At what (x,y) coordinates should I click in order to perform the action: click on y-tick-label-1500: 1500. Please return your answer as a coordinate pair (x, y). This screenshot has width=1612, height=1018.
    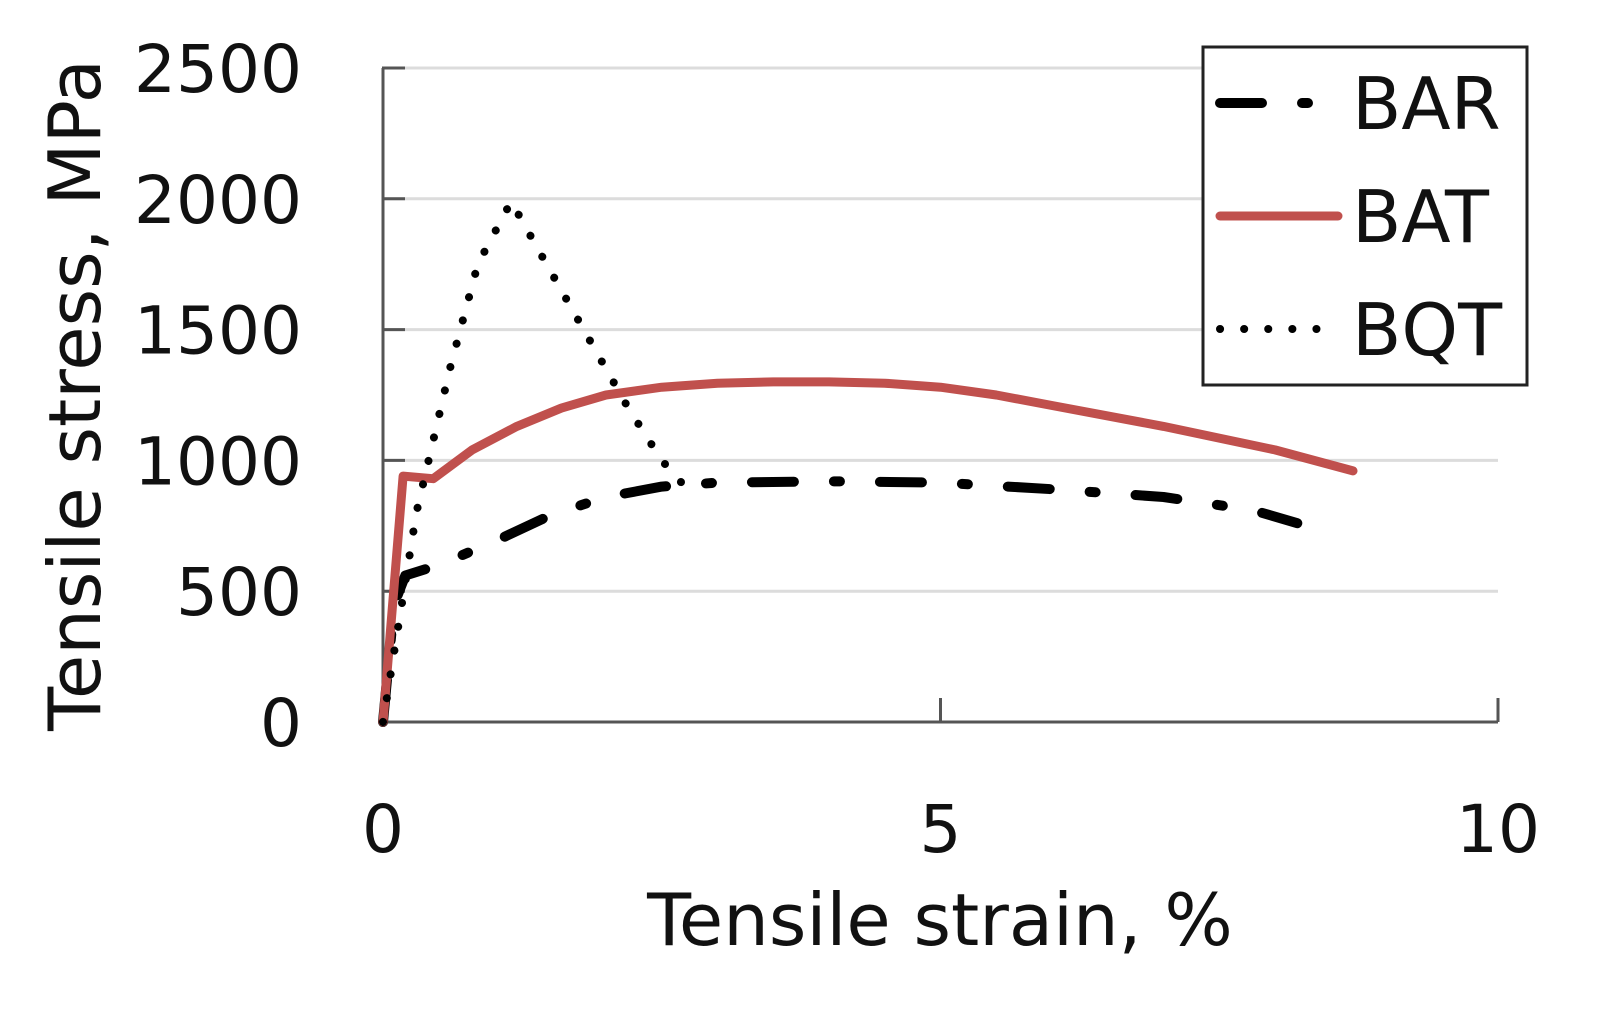
    Looking at the image, I should click on (218, 331).